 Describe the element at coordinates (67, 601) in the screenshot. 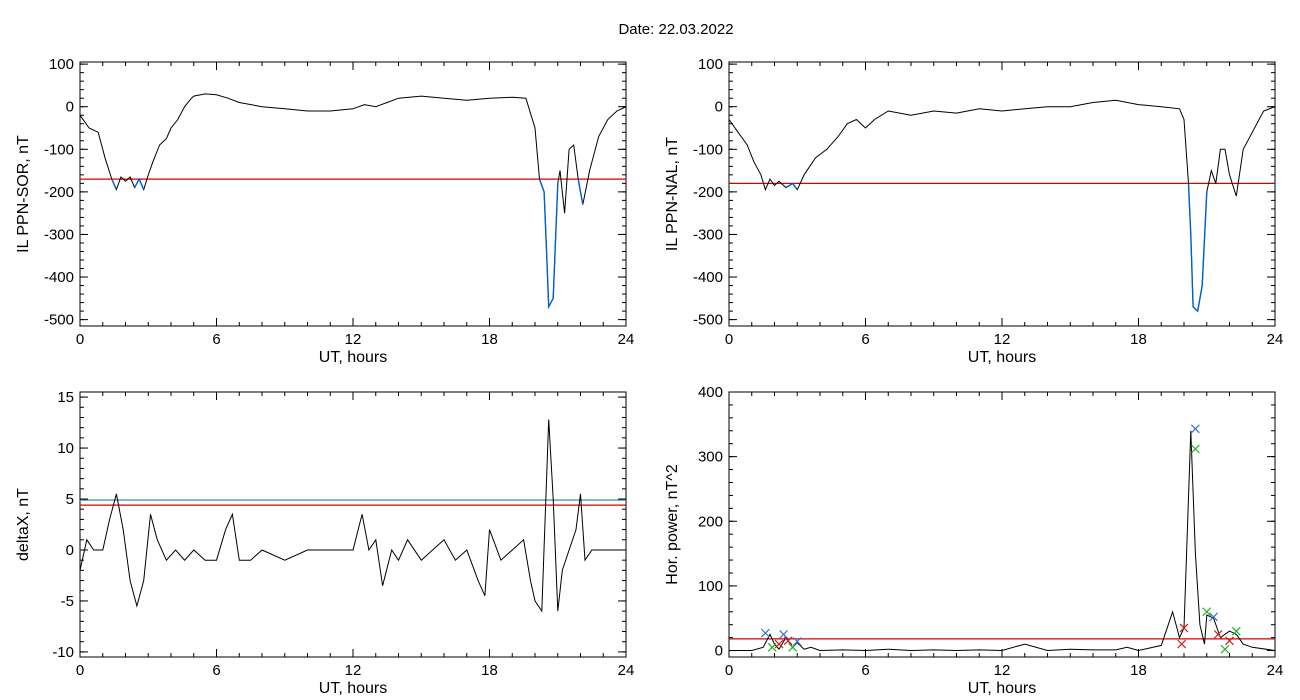

I see `y-tick-label: -5` at that location.